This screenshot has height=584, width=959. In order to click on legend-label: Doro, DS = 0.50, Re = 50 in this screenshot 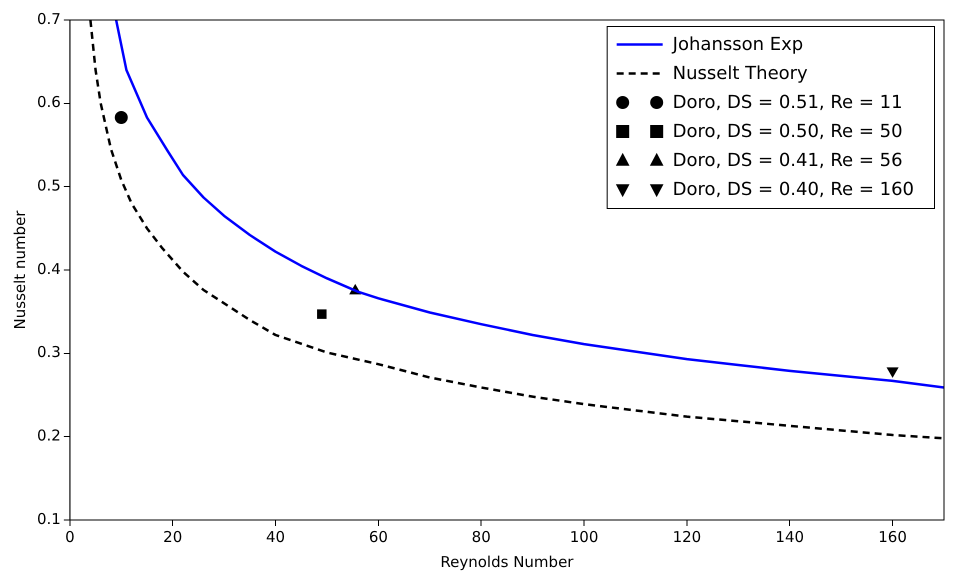, I will do `click(787, 131)`.